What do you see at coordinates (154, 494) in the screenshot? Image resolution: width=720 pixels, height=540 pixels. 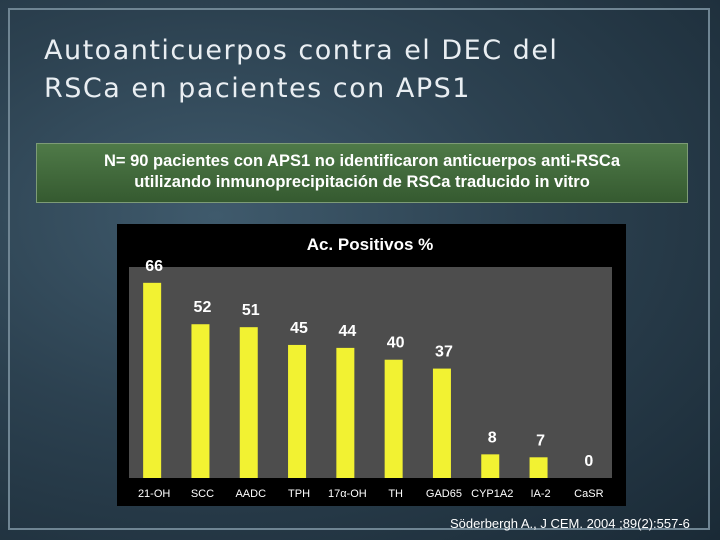 I see `category-label-1: 21-OH` at bounding box center [154, 494].